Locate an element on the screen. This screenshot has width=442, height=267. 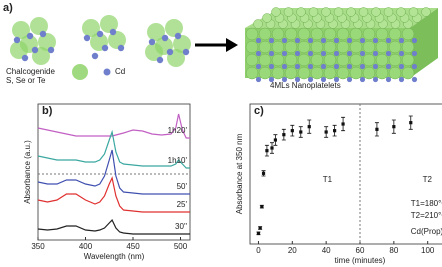
series-label: 1h10' is located at coordinates (178, 160).